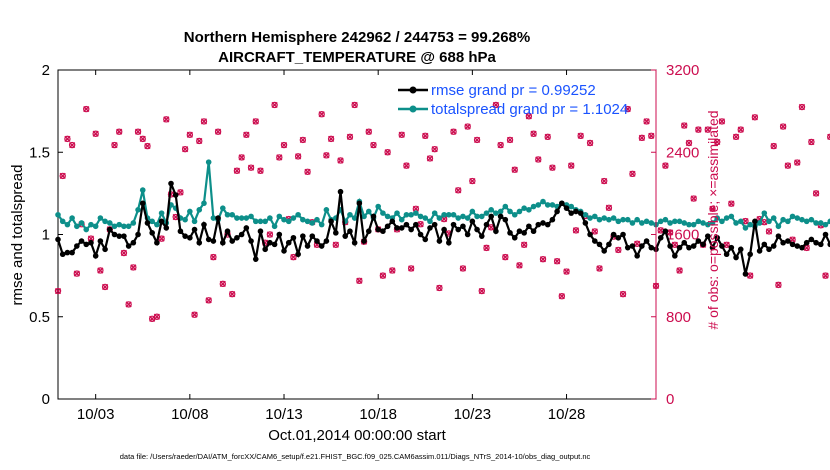  I want to click on x-tick-label: 10/18, so click(378, 414).